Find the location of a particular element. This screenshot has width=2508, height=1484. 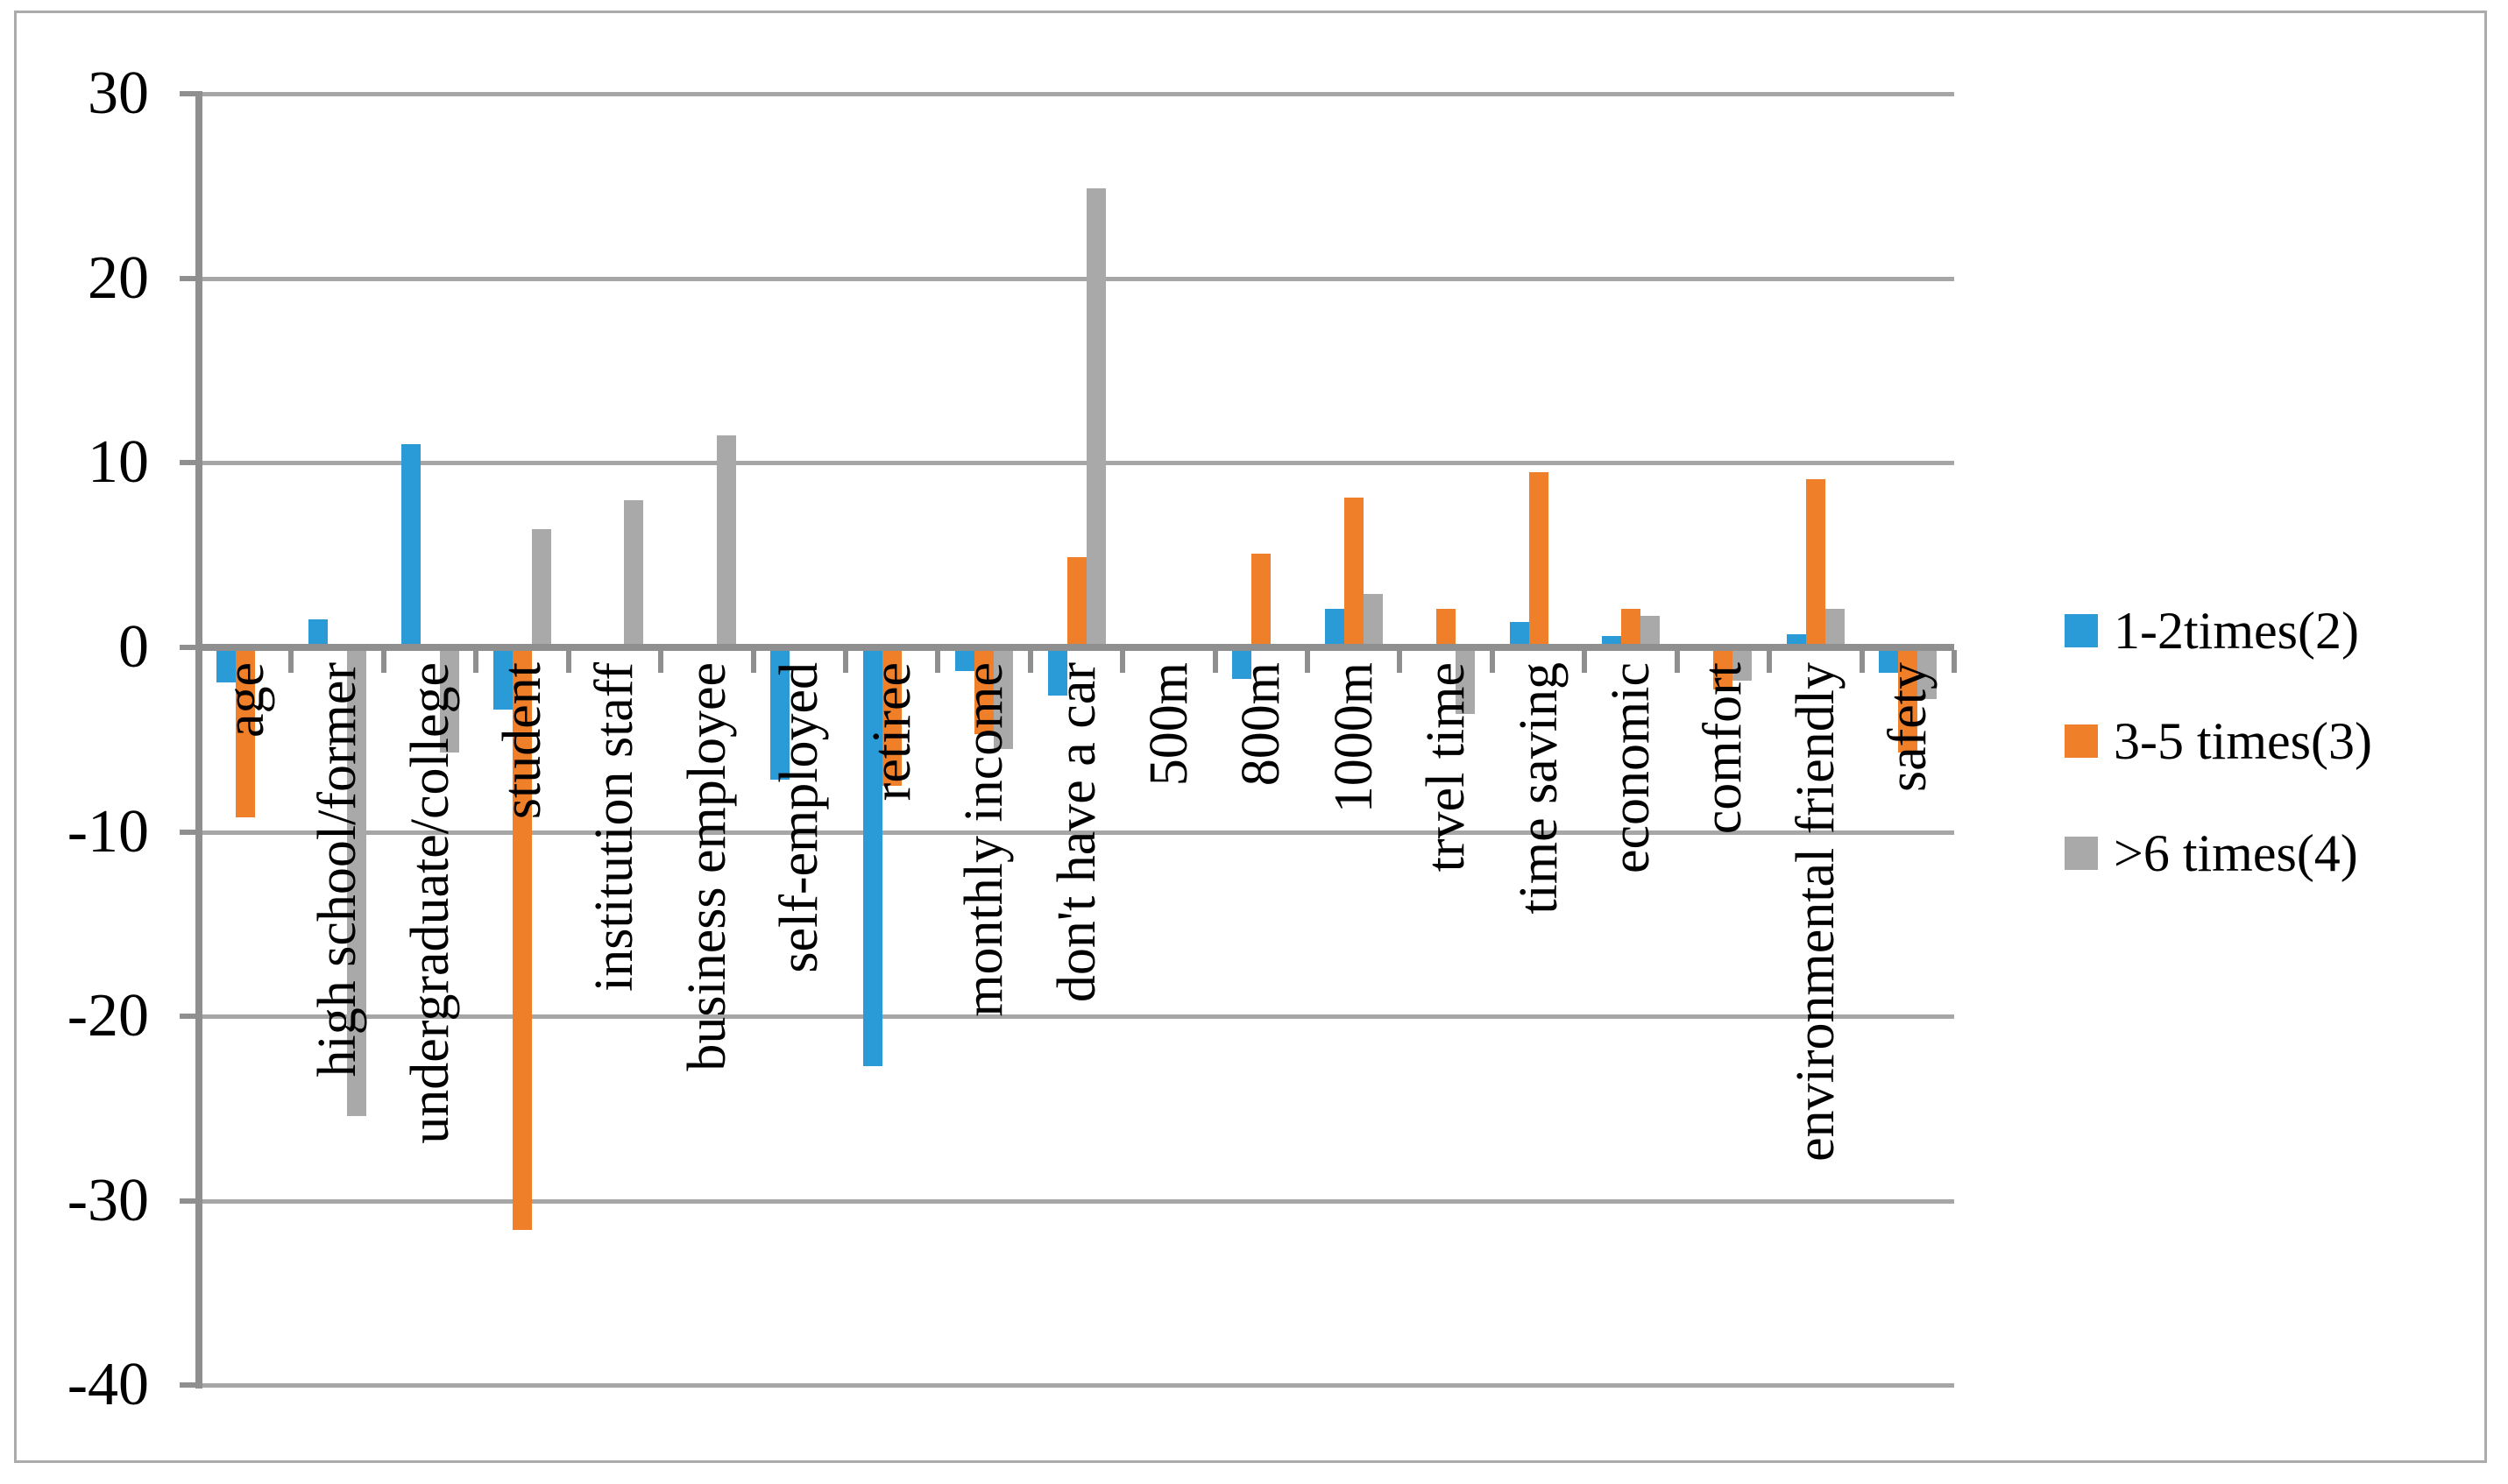

bar-6-times-4-monthly-income is located at coordinates (1004, 700).